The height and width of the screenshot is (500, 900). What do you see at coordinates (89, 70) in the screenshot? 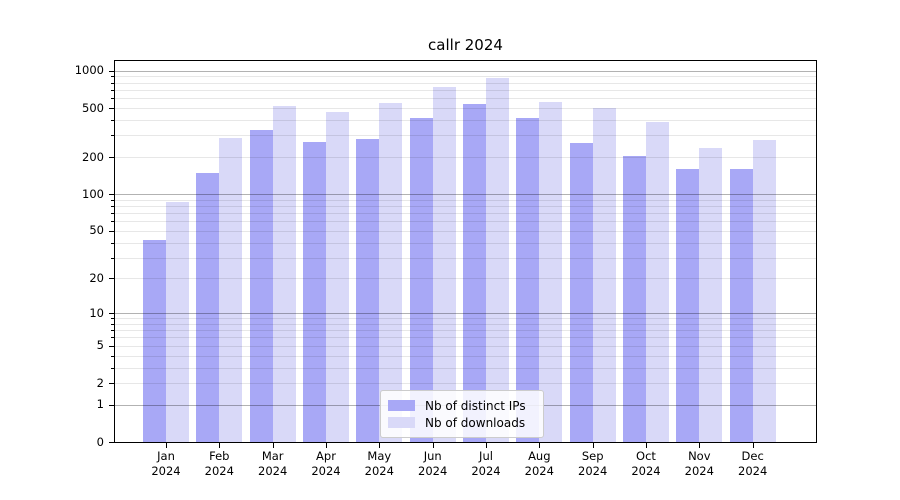
I see `y-tick-label: 1000` at bounding box center [89, 70].